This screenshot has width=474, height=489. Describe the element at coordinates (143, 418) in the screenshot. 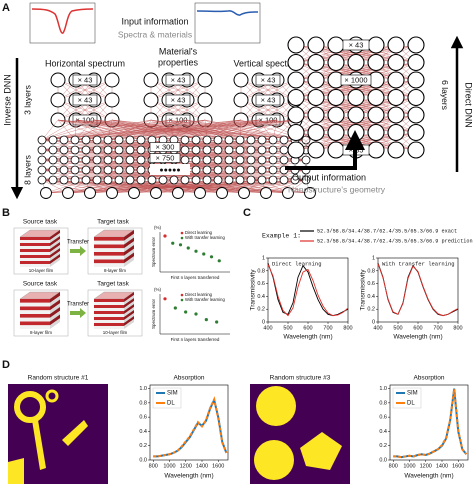

I see `y-tick-label: 0.6` at that location.